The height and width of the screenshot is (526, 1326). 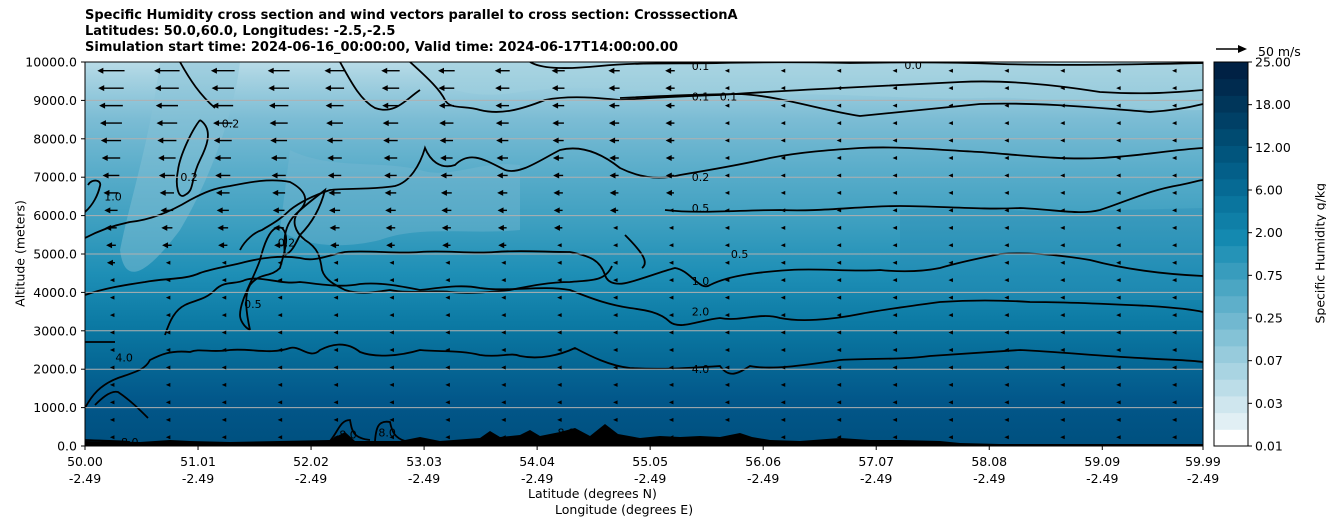 What do you see at coordinates (913, 65) in the screenshot?
I see `contour-label: 0.0` at bounding box center [913, 65].